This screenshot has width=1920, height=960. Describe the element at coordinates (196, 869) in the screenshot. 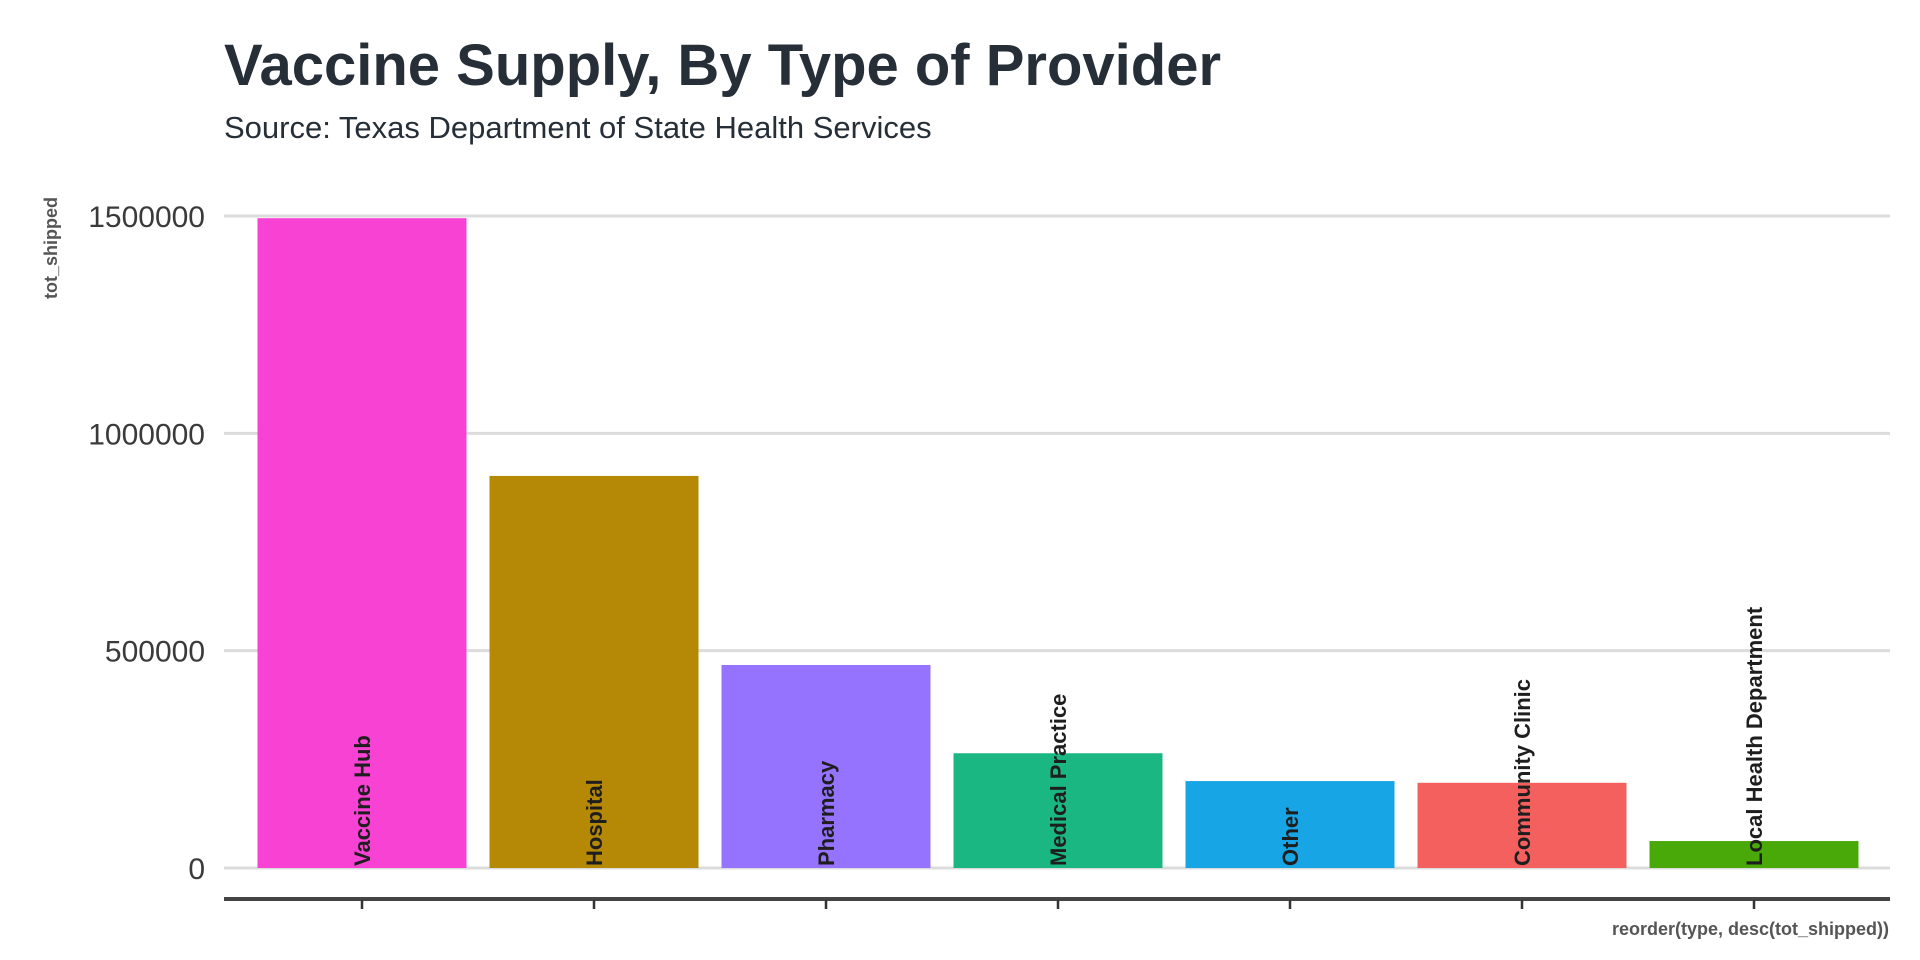

I see `y-tick-label: 0` at that location.